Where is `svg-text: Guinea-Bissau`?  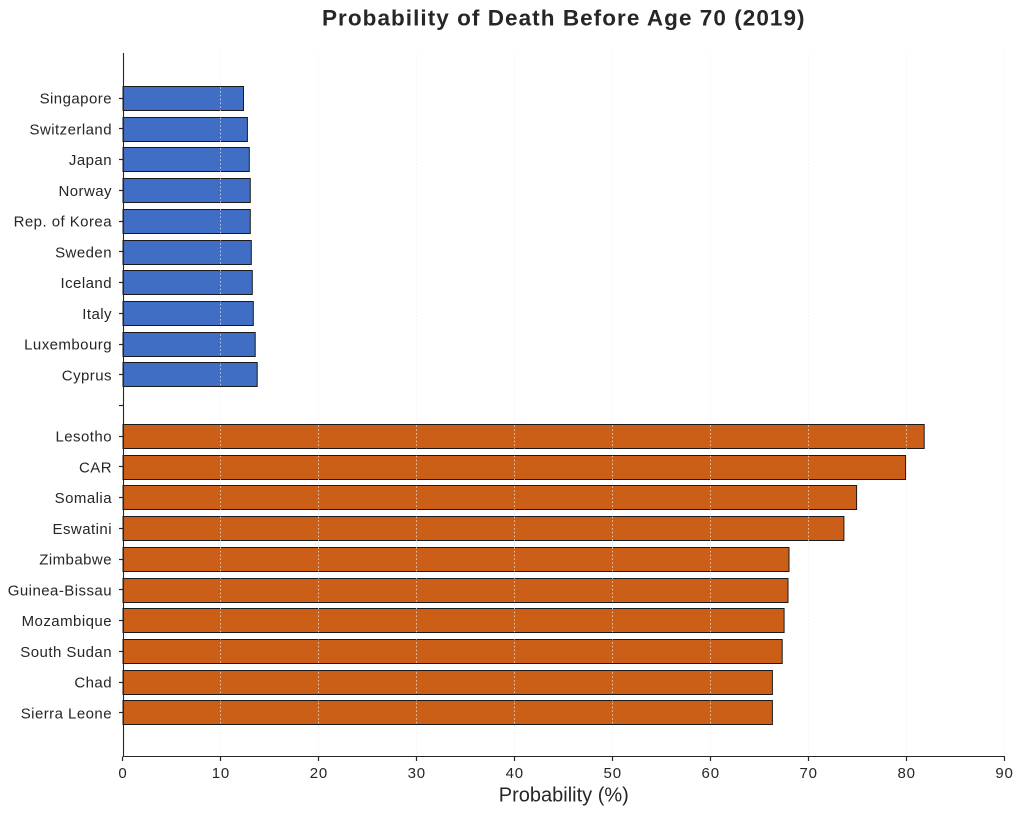 svg-text: Guinea-Bissau is located at coordinates (60, 590).